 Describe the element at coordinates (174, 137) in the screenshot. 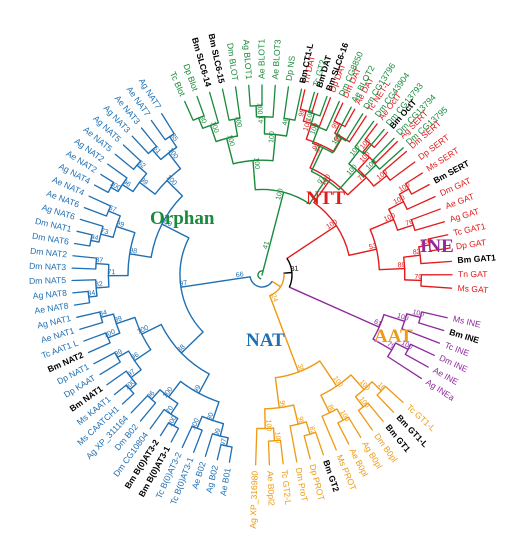

I see `bootstrap-value: 85` at that location.